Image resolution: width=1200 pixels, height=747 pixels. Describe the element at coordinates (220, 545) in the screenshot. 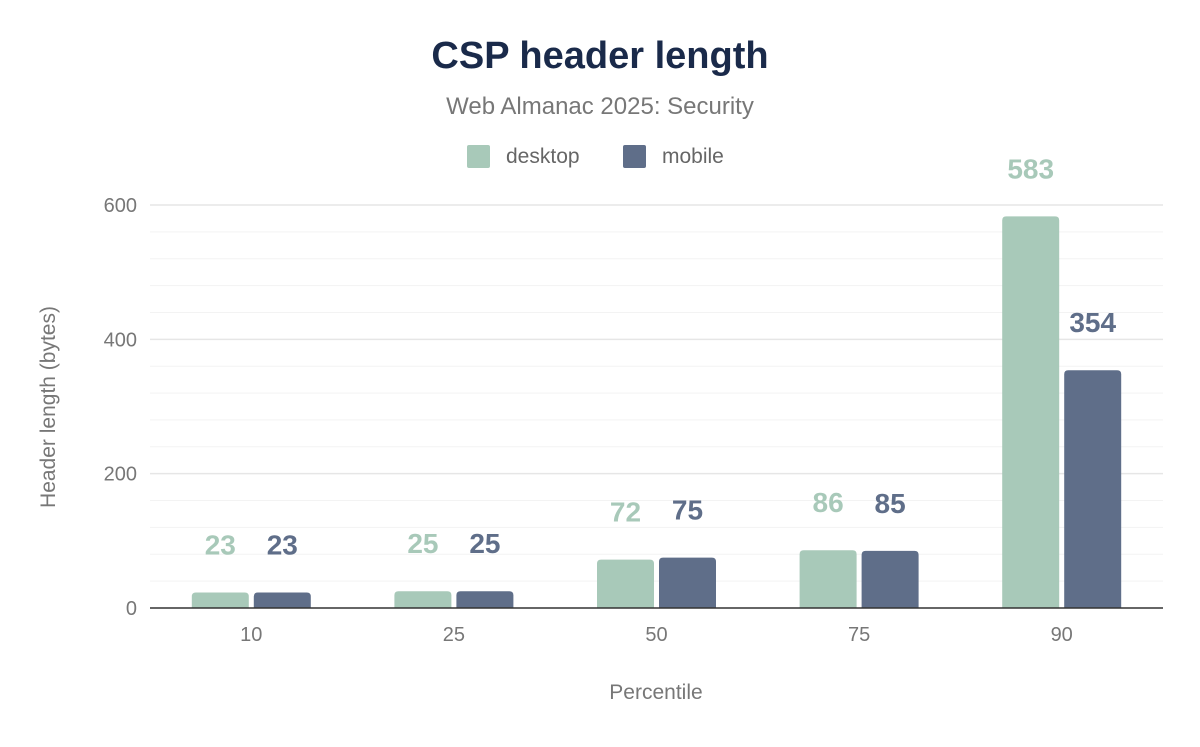

I see `data-label-desktop-10: 23` at that location.